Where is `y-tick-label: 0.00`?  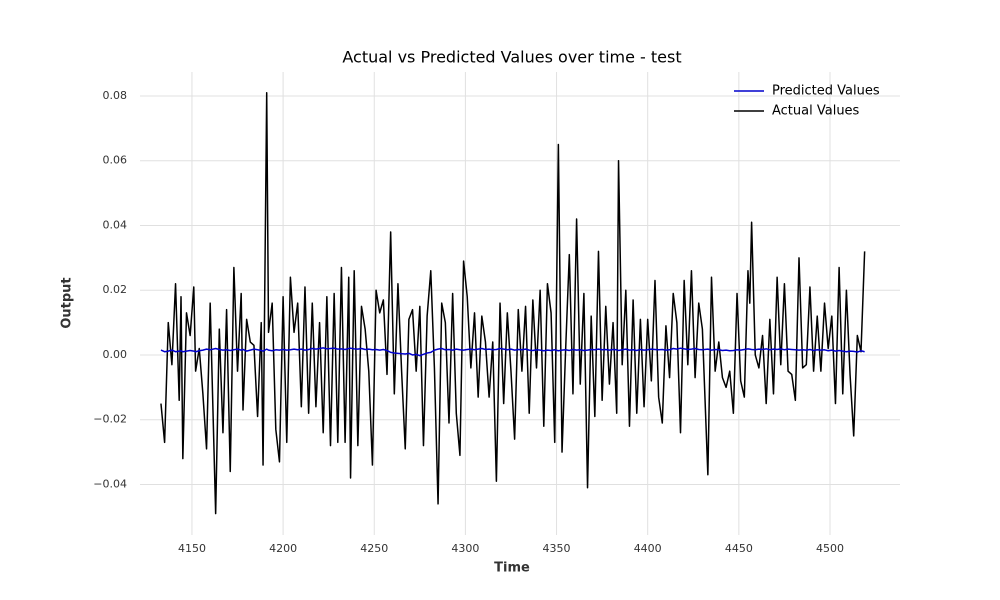
y-tick-label: 0.00 is located at coordinates (115, 354).